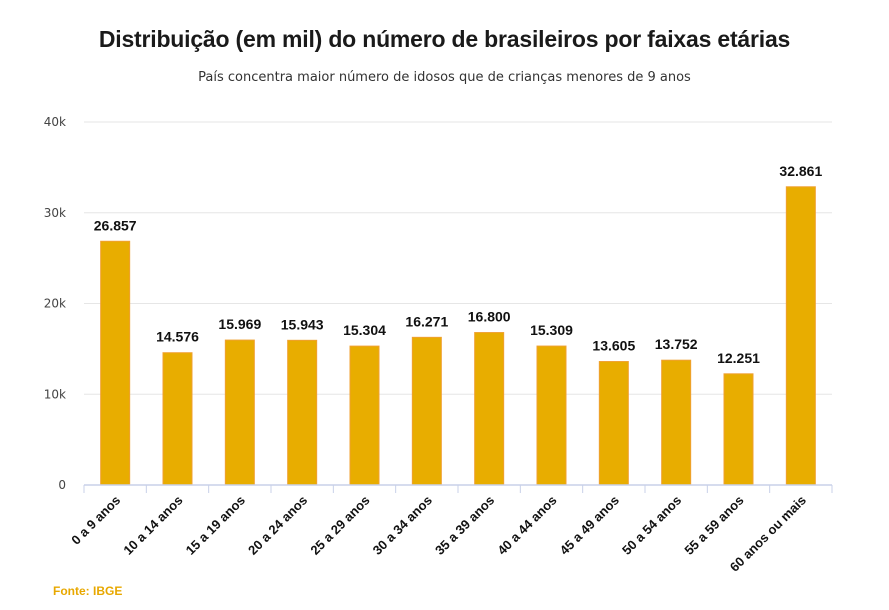 This screenshot has height=610, width=889. I want to click on data-label: 15.304, so click(364, 330).